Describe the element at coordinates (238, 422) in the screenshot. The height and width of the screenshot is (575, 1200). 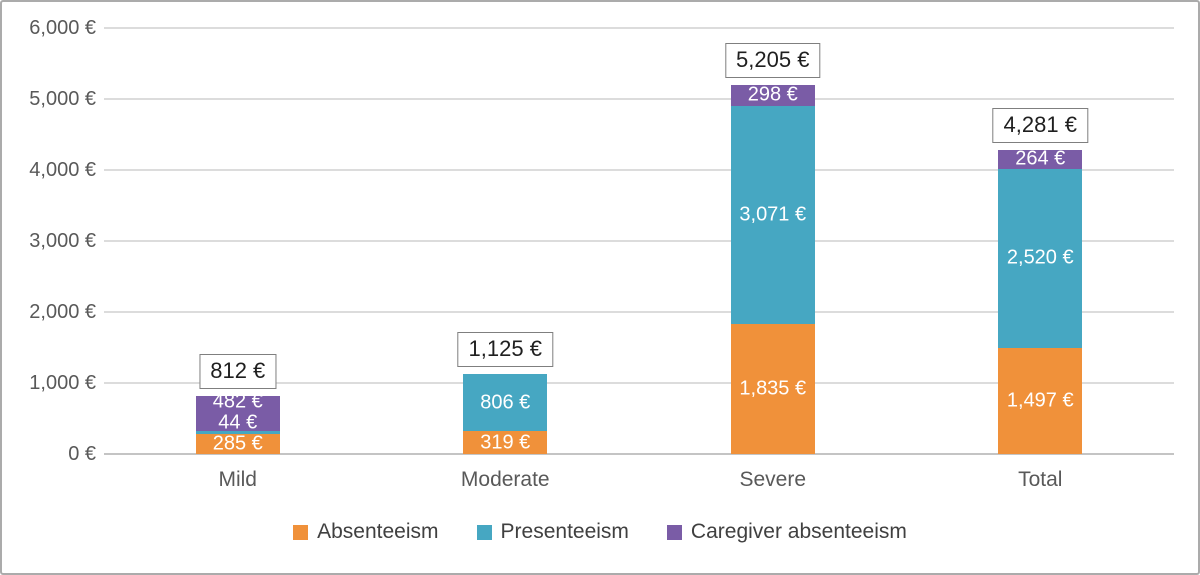
I see `segment-value-label: 44 €` at that location.